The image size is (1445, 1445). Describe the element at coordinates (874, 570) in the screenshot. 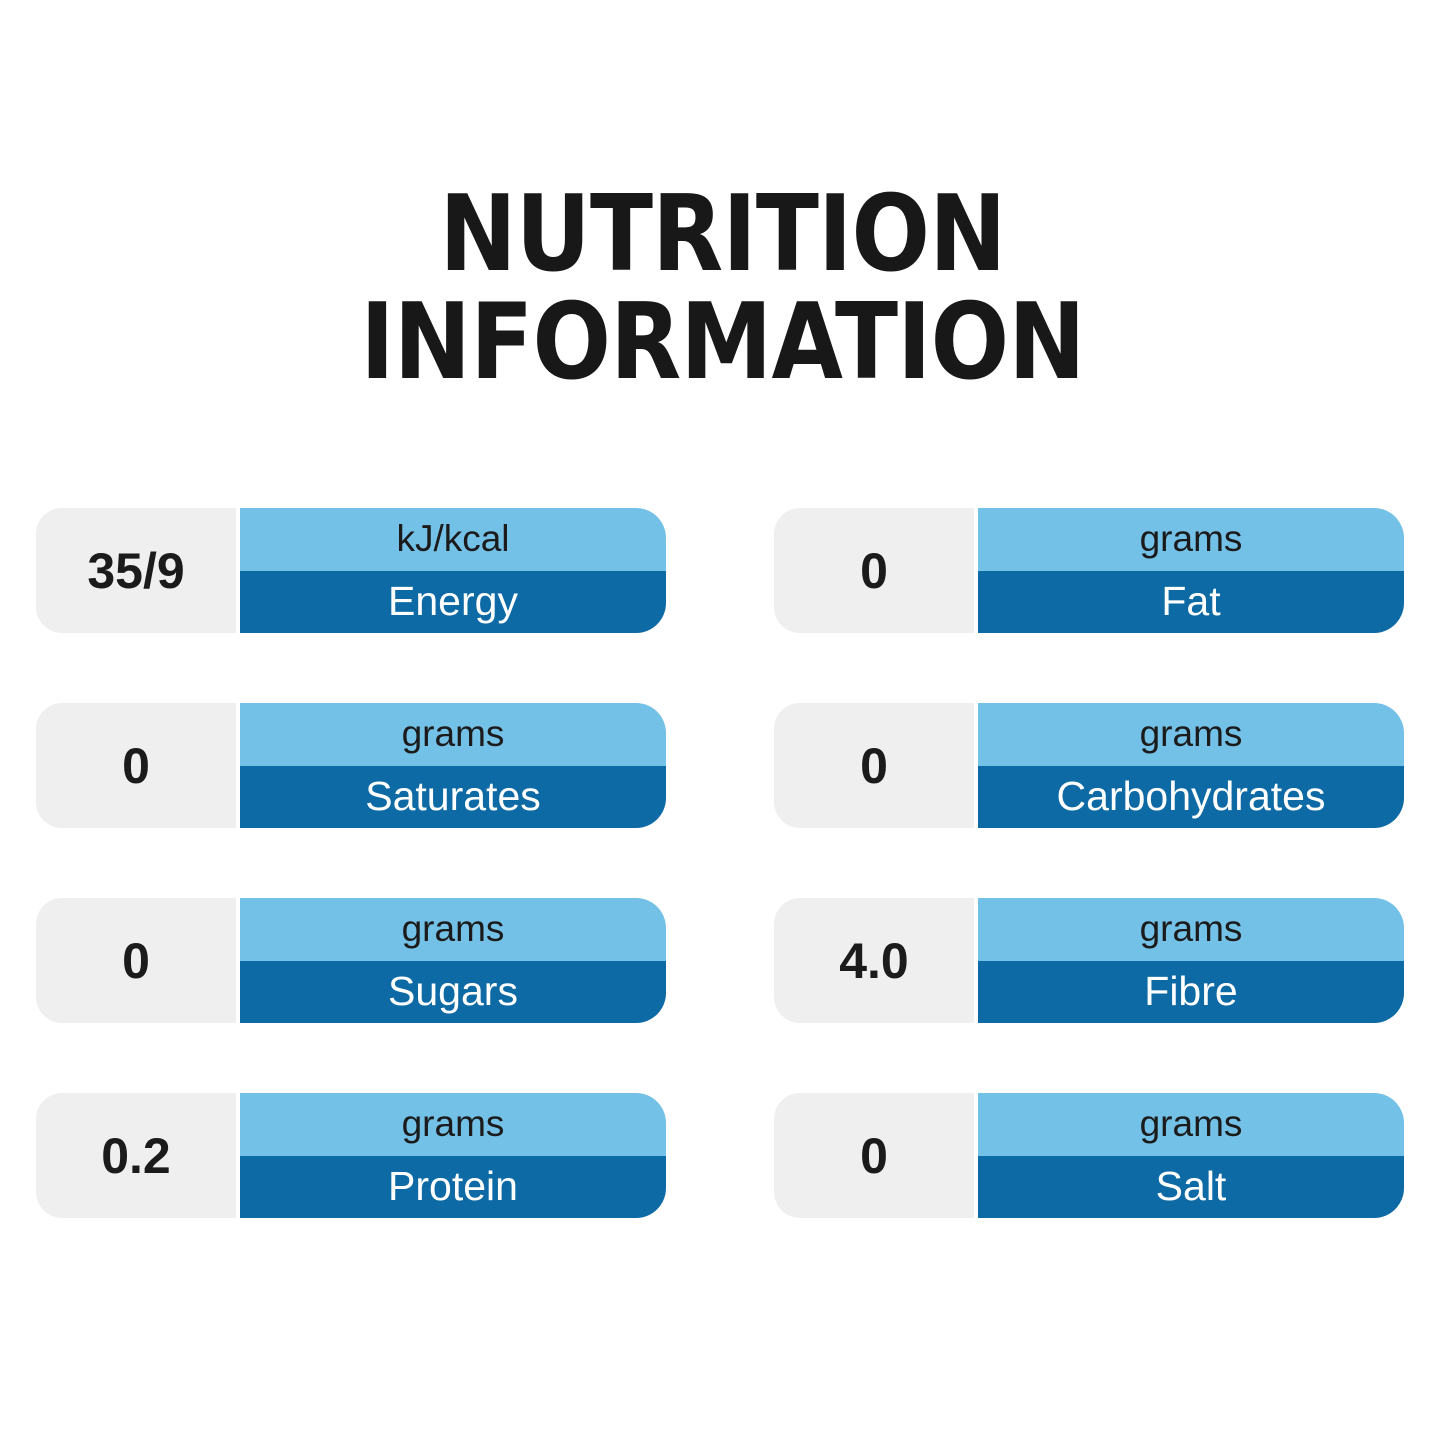

I see `value-fat: 0` at that location.